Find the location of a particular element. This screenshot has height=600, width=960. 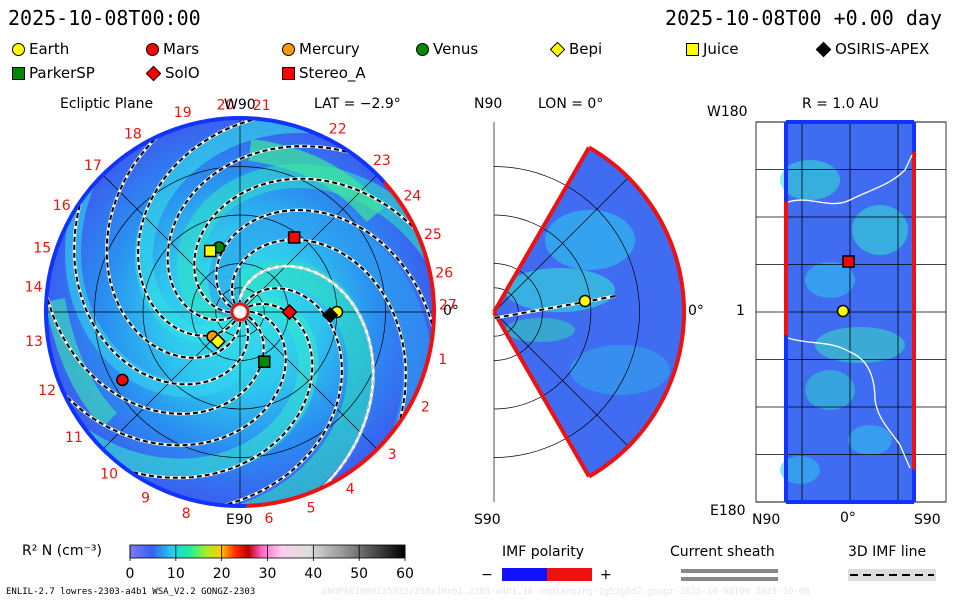

colorbar-label: R² N (cm⁻³) is located at coordinates (62, 551).